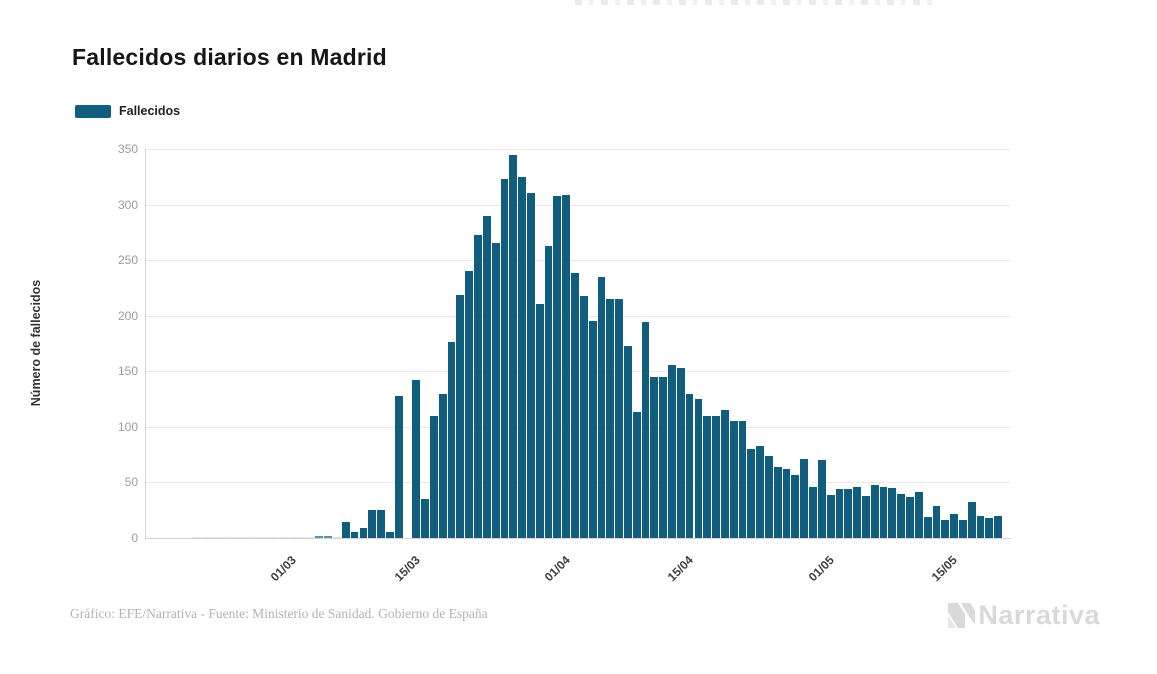 This screenshot has width=1157, height=674. Describe the element at coordinates (134, 538) in the screenshot. I see `y-tick-label: 0` at that location.